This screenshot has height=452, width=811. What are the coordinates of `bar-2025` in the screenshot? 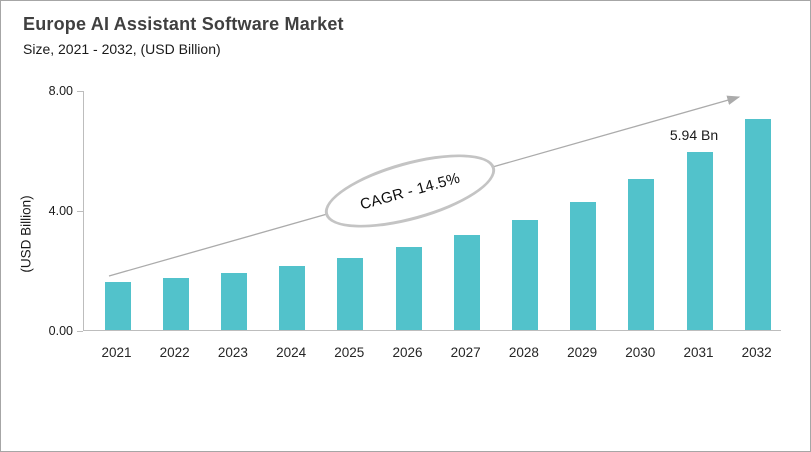 It's located at (350, 294).